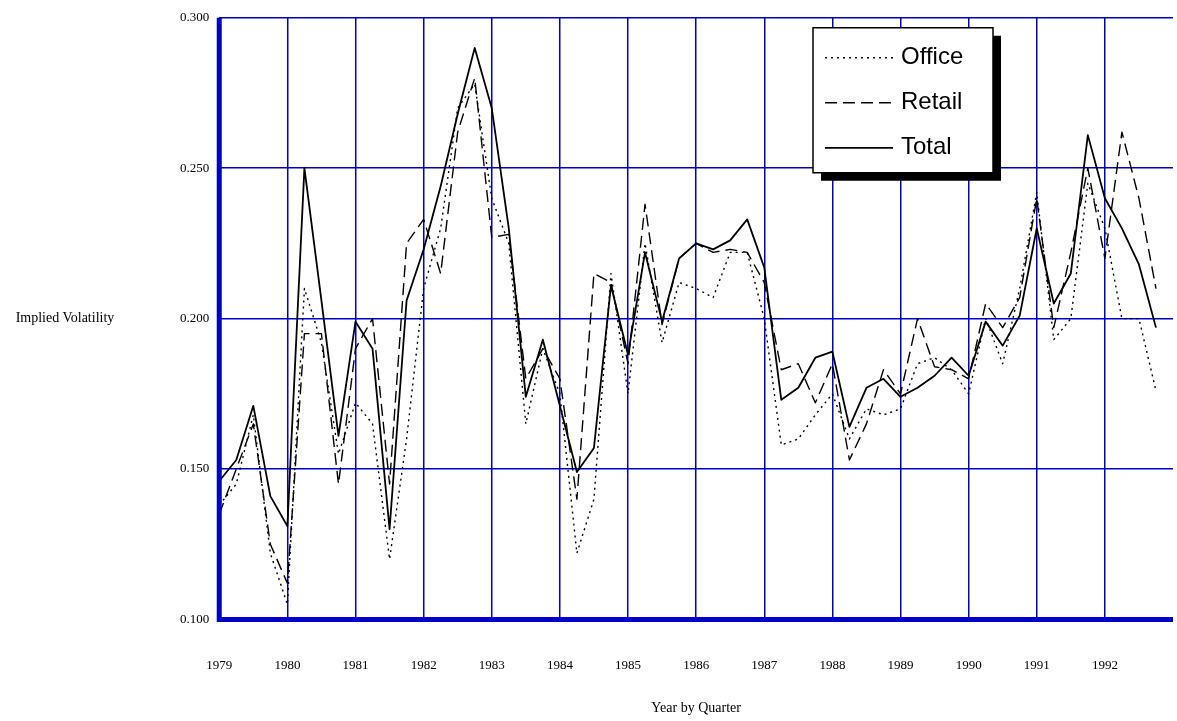  I want to click on x-axis-title: Year by Quarter, so click(696, 707).